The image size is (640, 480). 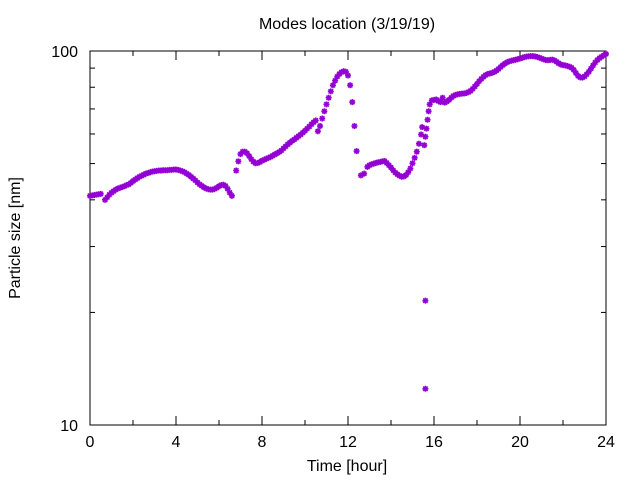 What do you see at coordinates (15, 238) in the screenshot?
I see `y-axis-label: Particle size [nm]` at bounding box center [15, 238].